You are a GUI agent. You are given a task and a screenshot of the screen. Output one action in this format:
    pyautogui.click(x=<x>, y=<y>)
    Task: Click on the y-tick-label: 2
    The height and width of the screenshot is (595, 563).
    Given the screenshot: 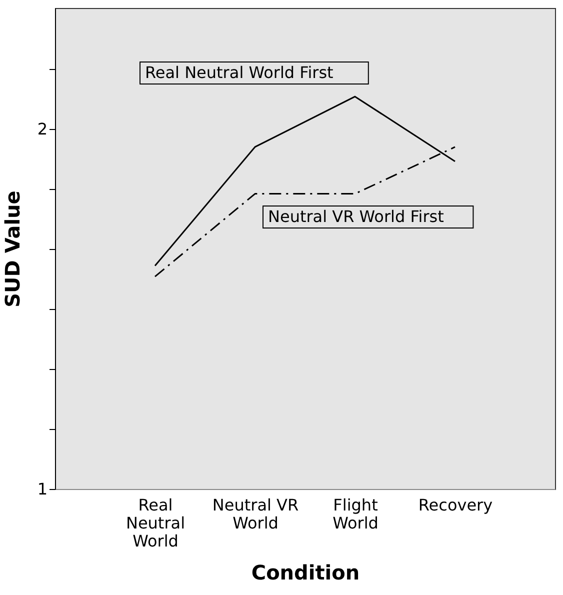 What is the action you would take?
    pyautogui.click(x=42, y=128)
    